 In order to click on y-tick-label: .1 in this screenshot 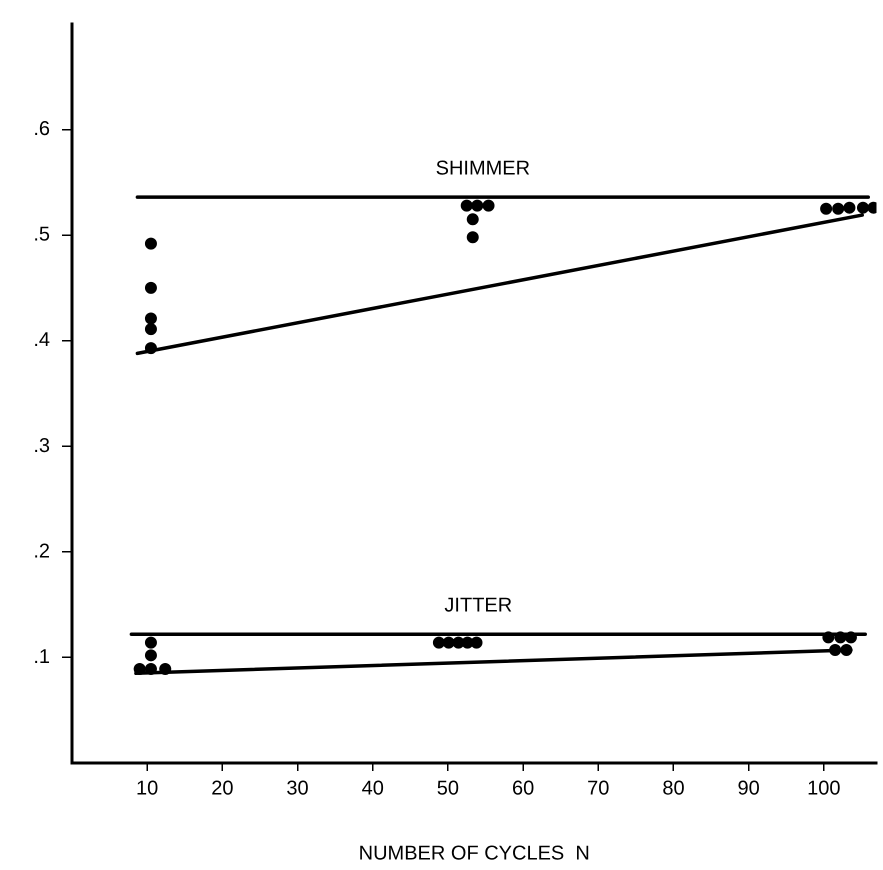, I will do `click(41, 657)`.